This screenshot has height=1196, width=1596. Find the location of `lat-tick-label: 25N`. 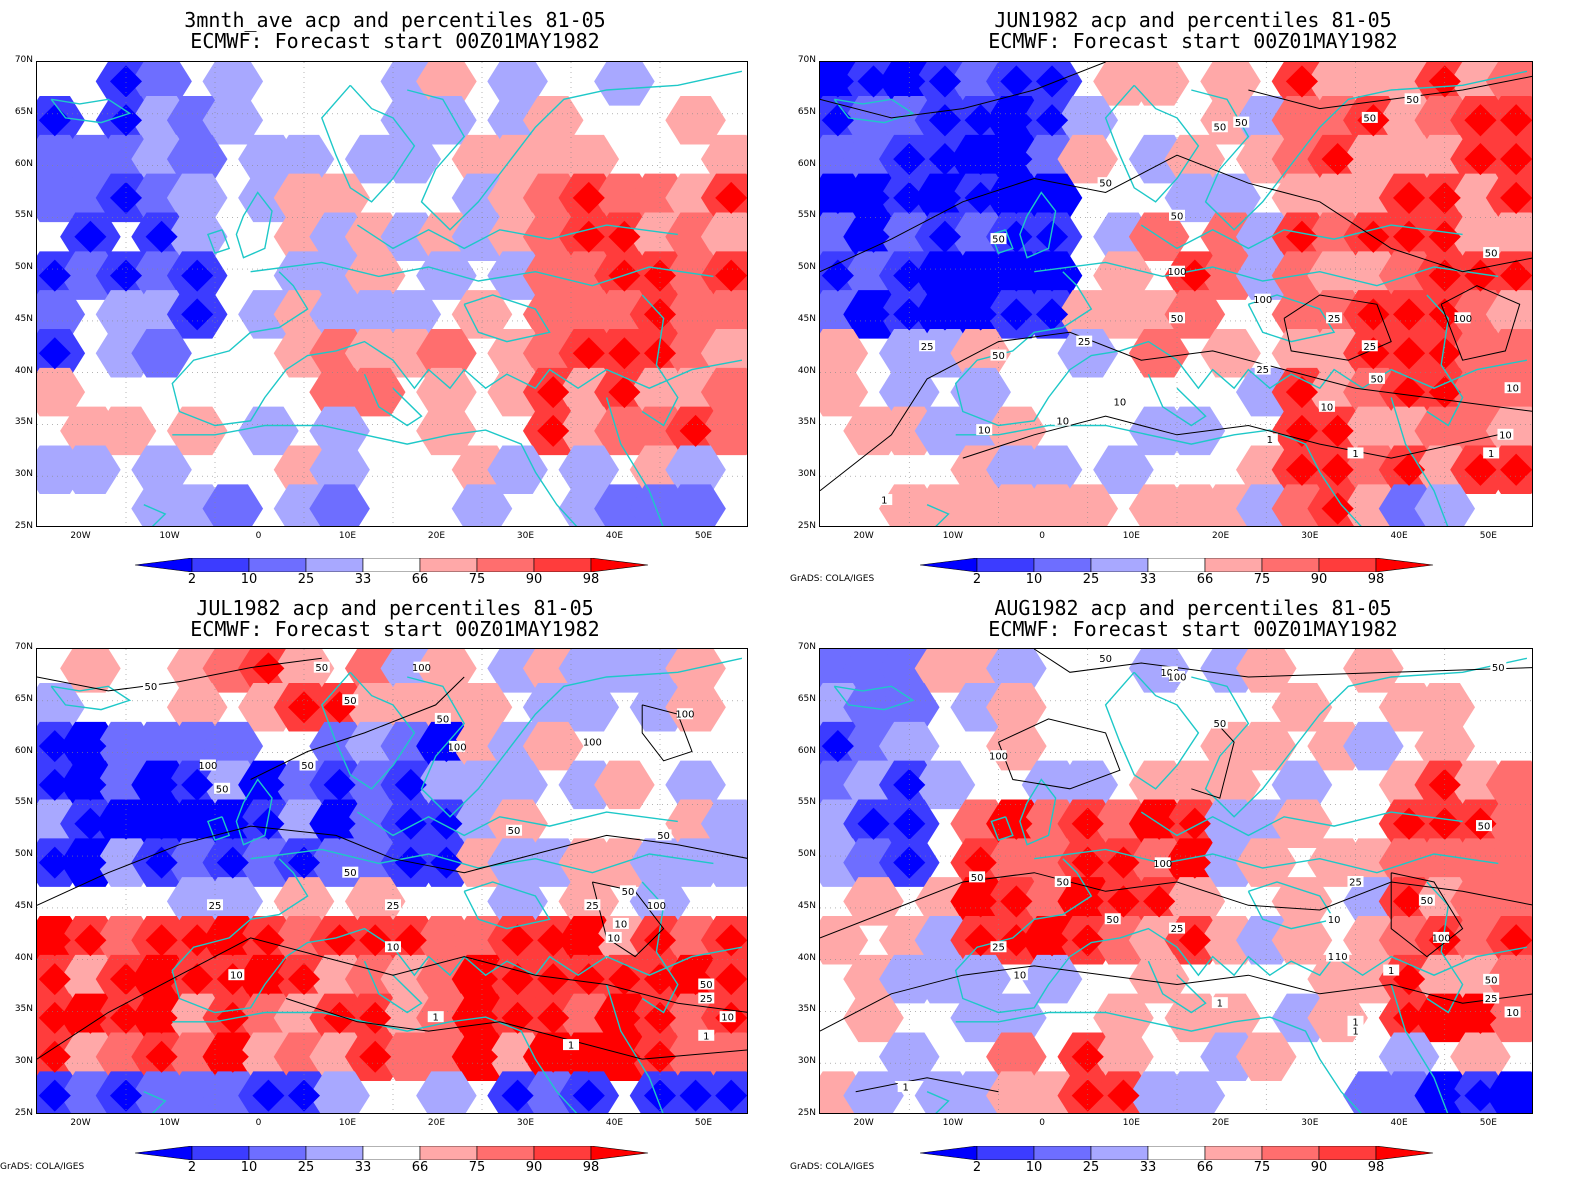

lat-tick-label: 25N is located at coordinates (23, 526).